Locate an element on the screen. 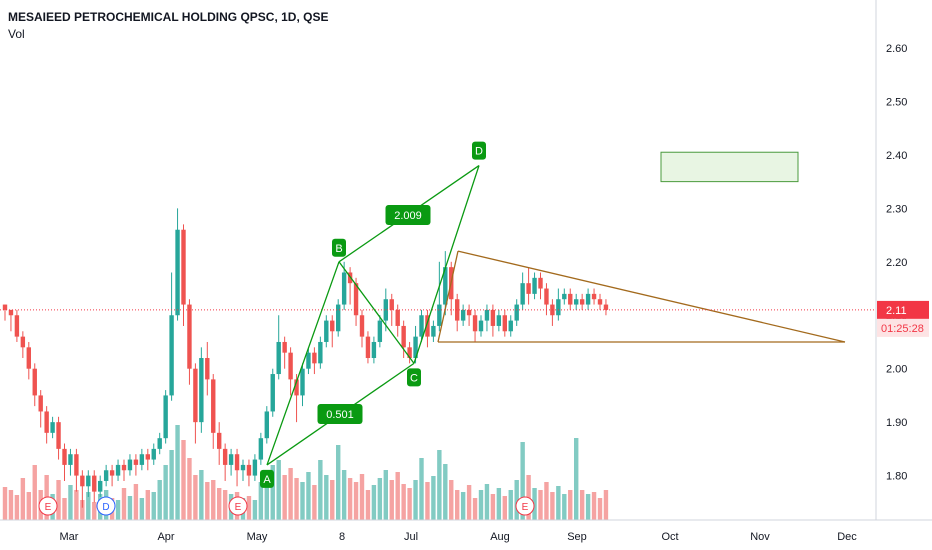  triangle-left-line is located at coordinates (448, 296).